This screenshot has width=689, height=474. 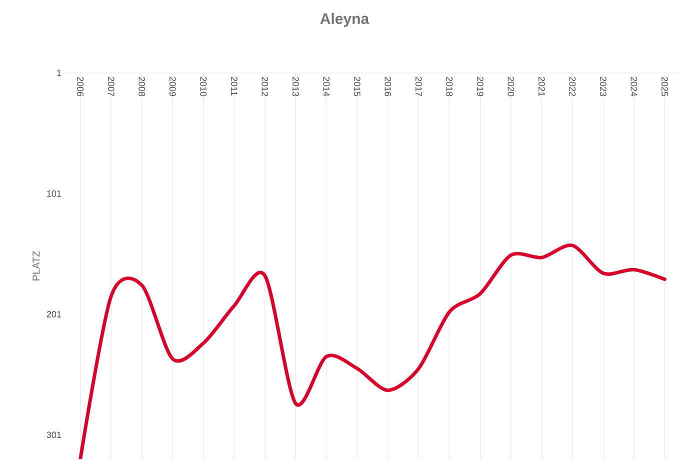 What do you see at coordinates (172, 86) in the screenshot?
I see `x-tick-label: 2009` at bounding box center [172, 86].